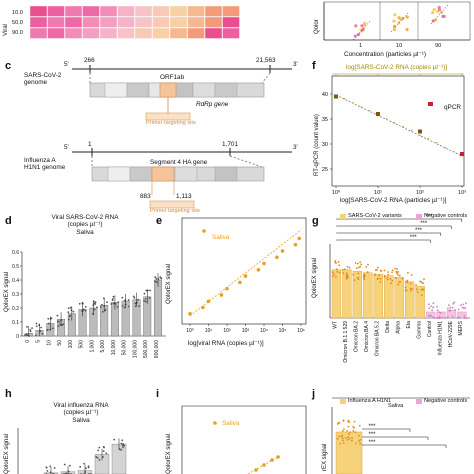 This screenshot has height=474, width=474. I want to click on panel-label-h: h, so click(8, 394).